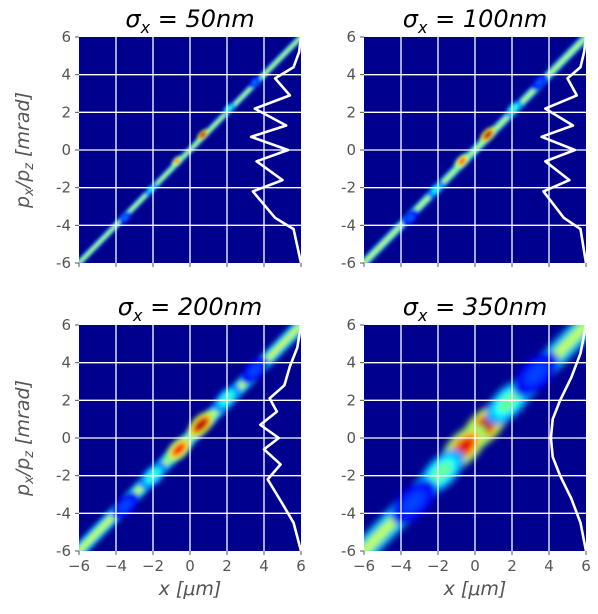 The height and width of the screenshot is (614, 598). I want to click on panel-title: σx = 100nm, so click(475, 21).